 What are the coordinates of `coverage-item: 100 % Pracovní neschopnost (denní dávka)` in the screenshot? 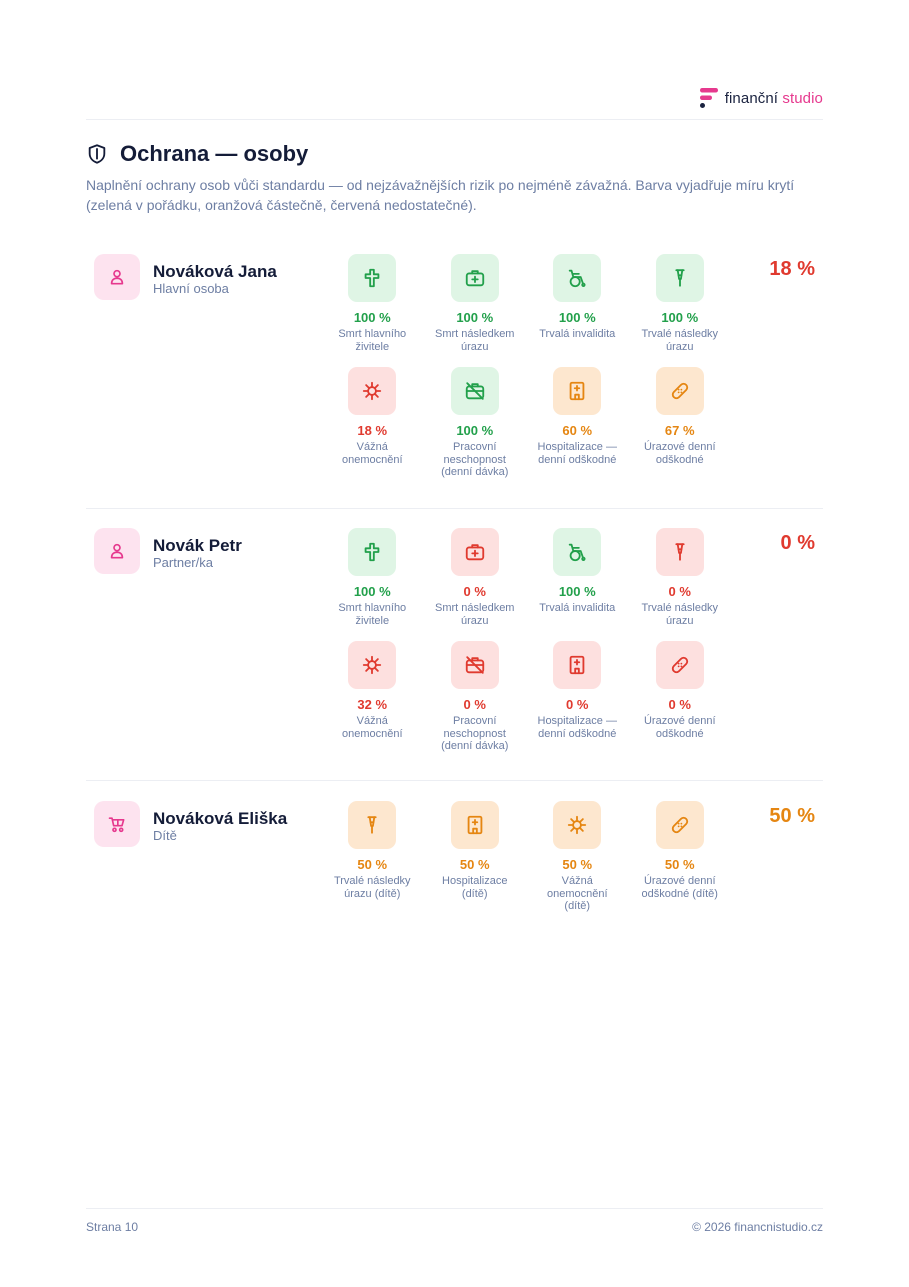 It's located at (475, 423).